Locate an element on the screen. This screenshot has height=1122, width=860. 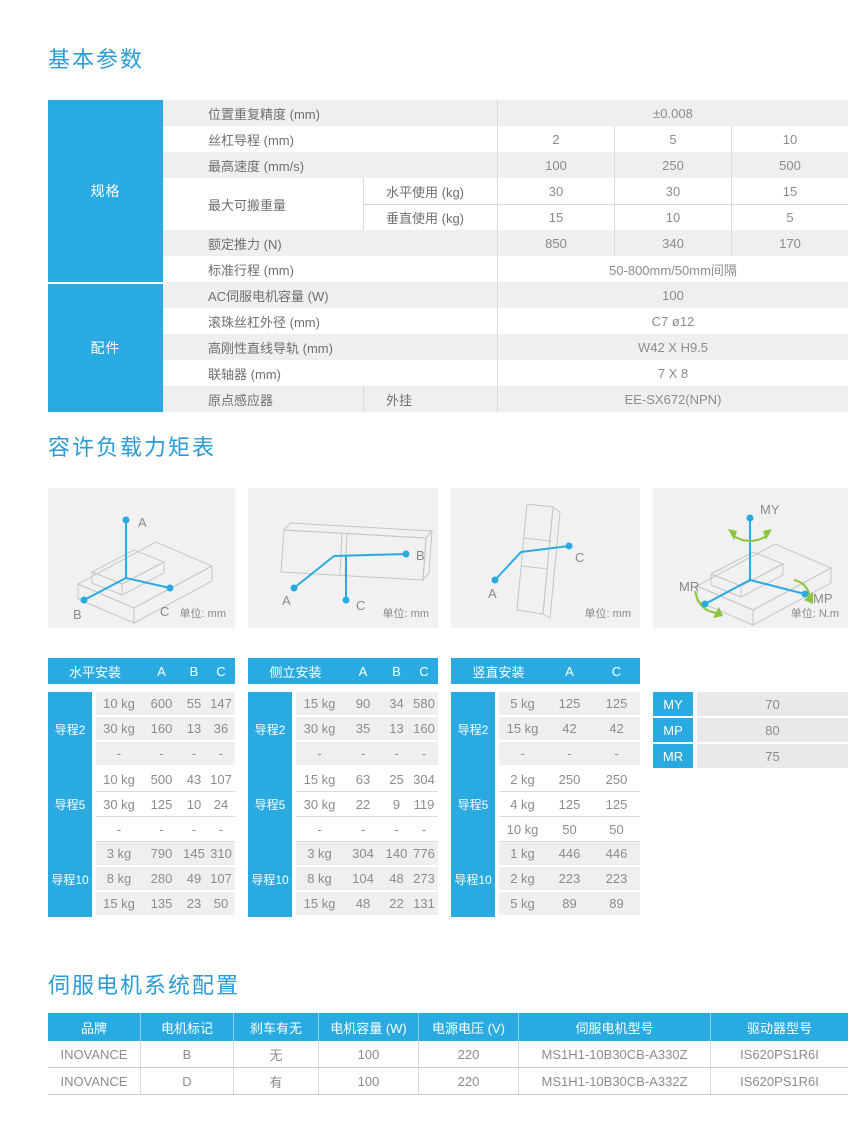
load-row: 8 kg 104 48 273 is located at coordinates (367, 879).